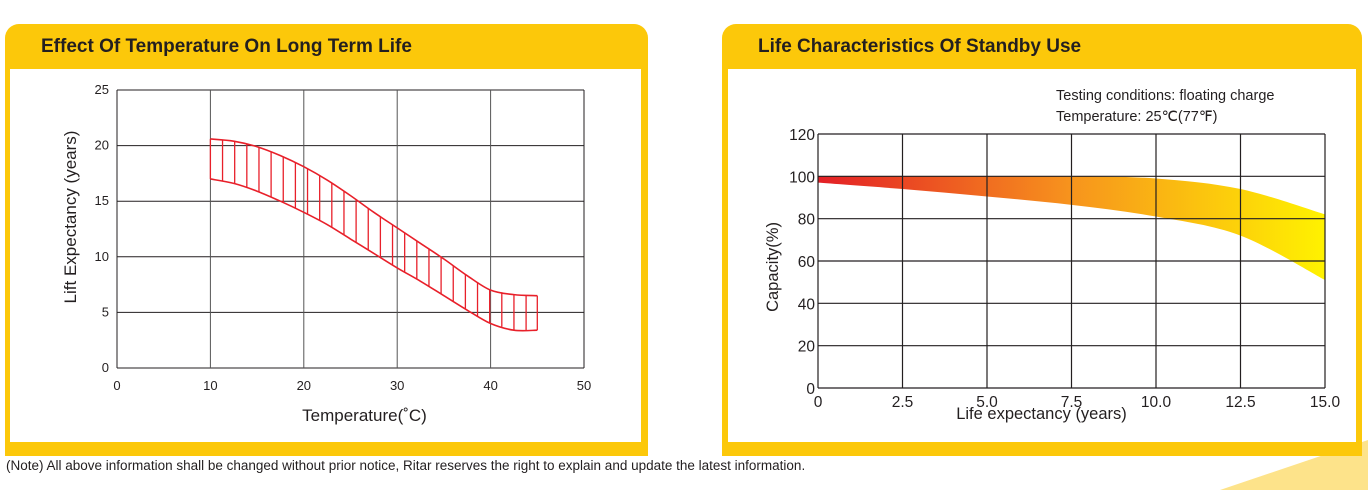  I want to click on y-axis-label: Lift Expectancy (years), so click(70, 217).